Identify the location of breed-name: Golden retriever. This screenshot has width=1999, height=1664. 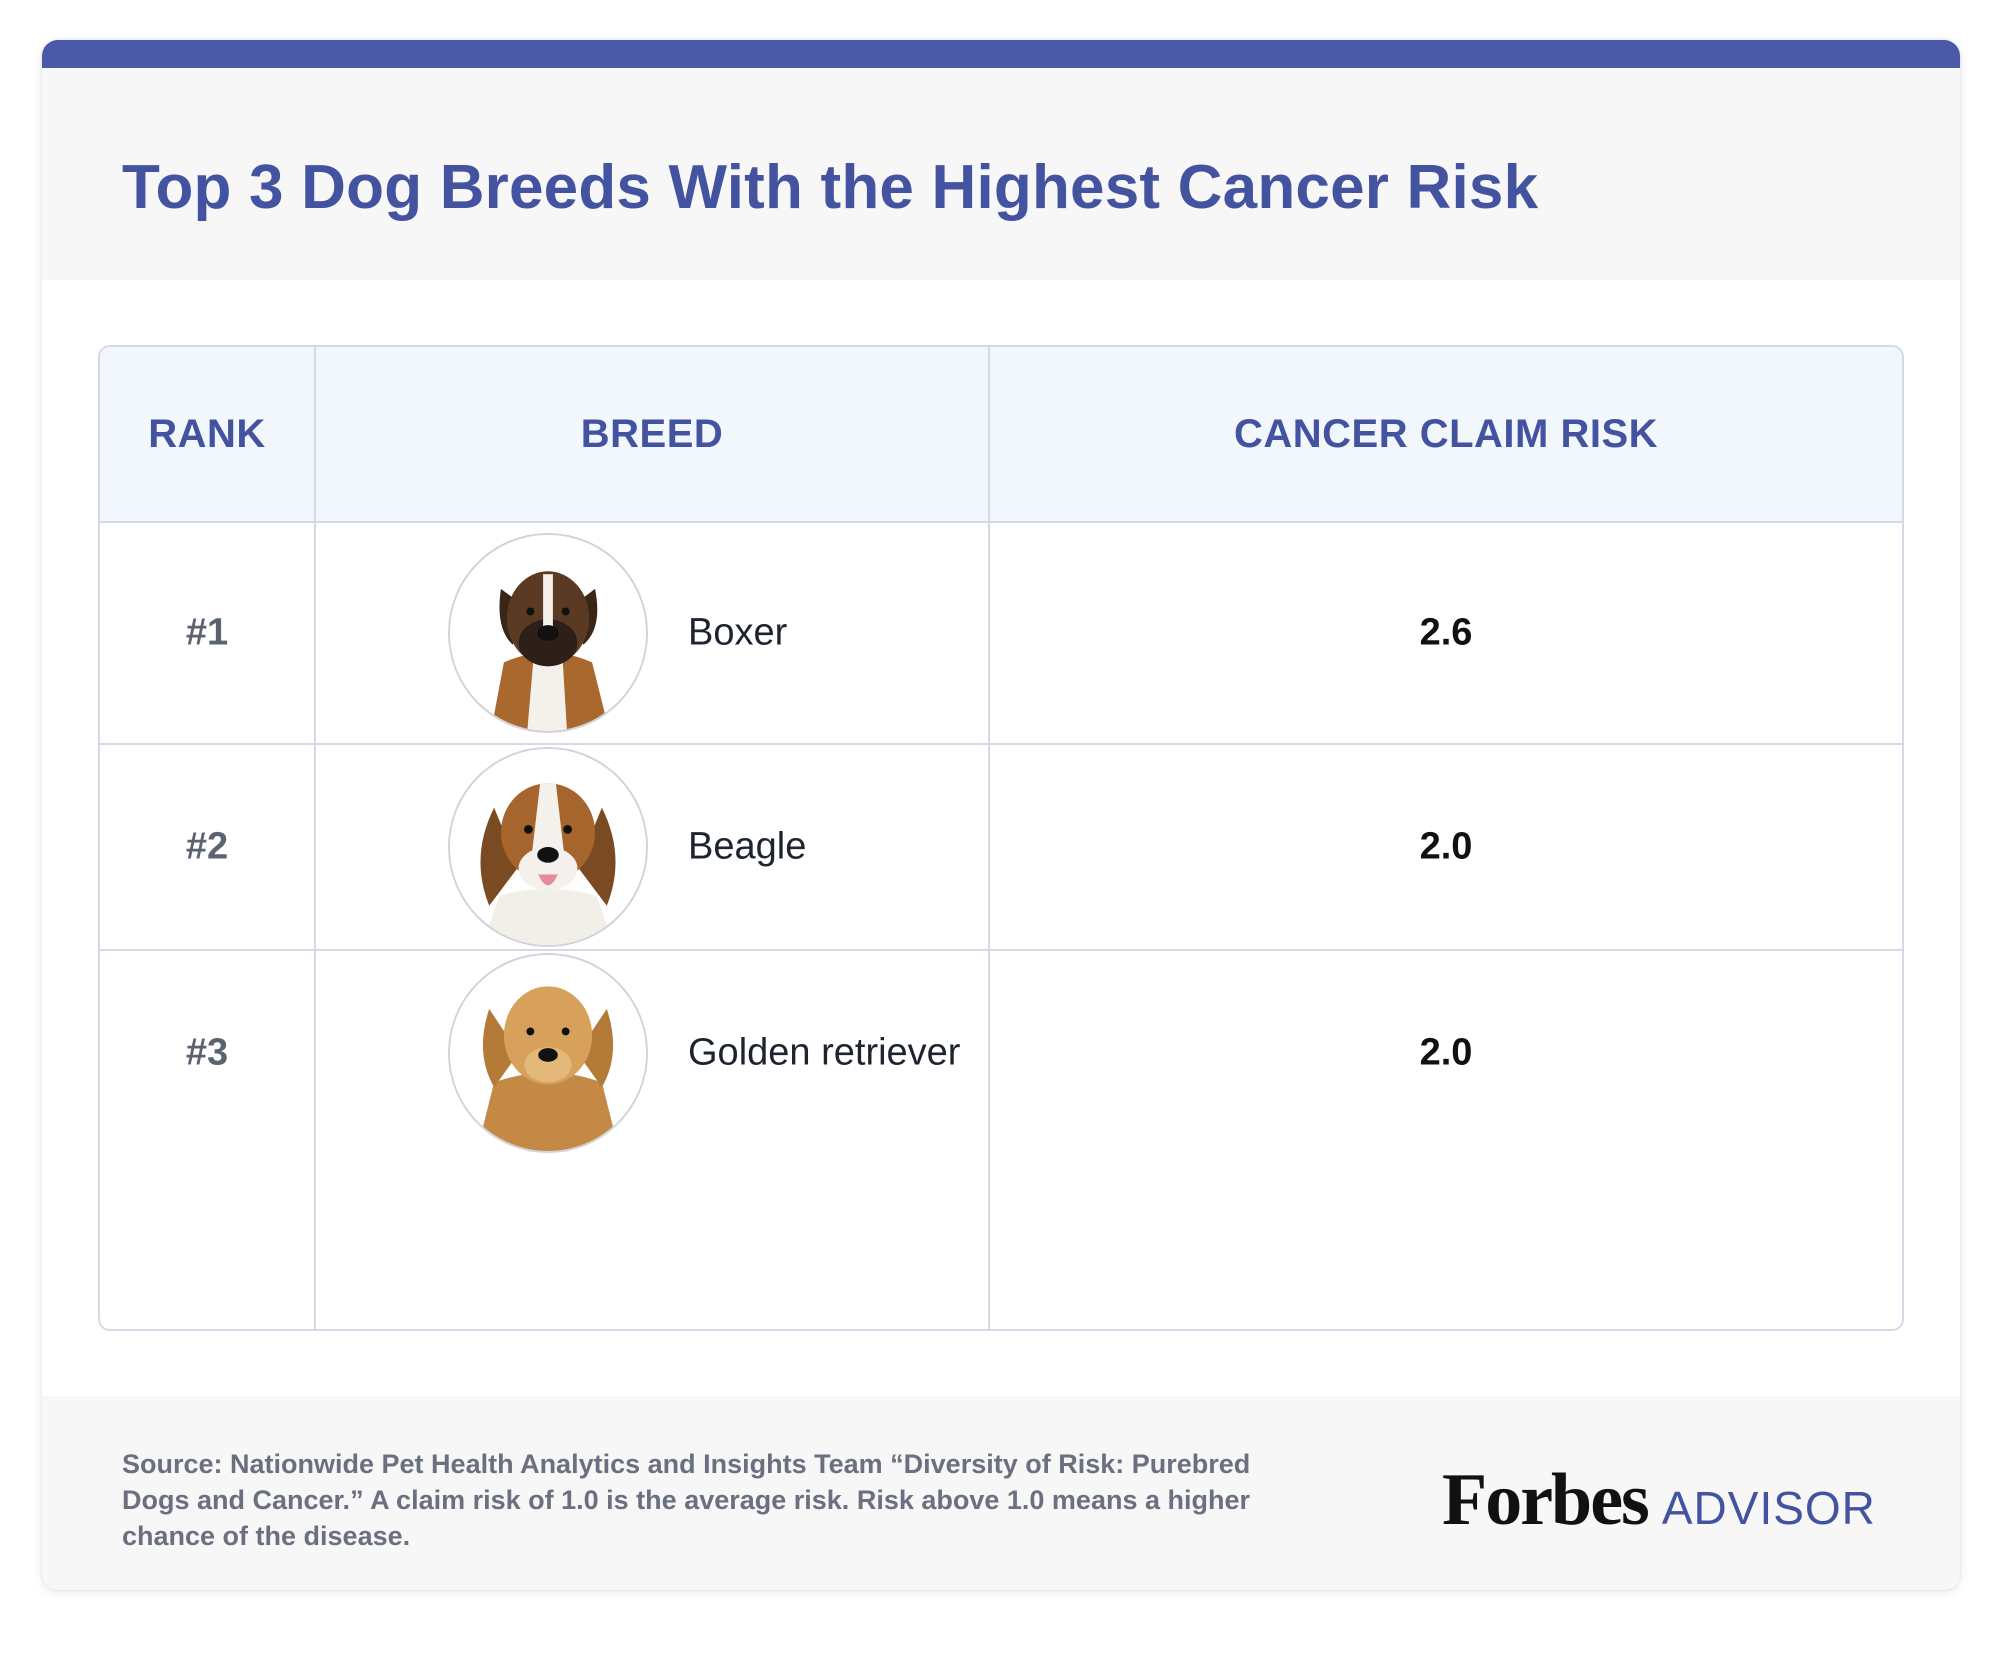
(824, 1052).